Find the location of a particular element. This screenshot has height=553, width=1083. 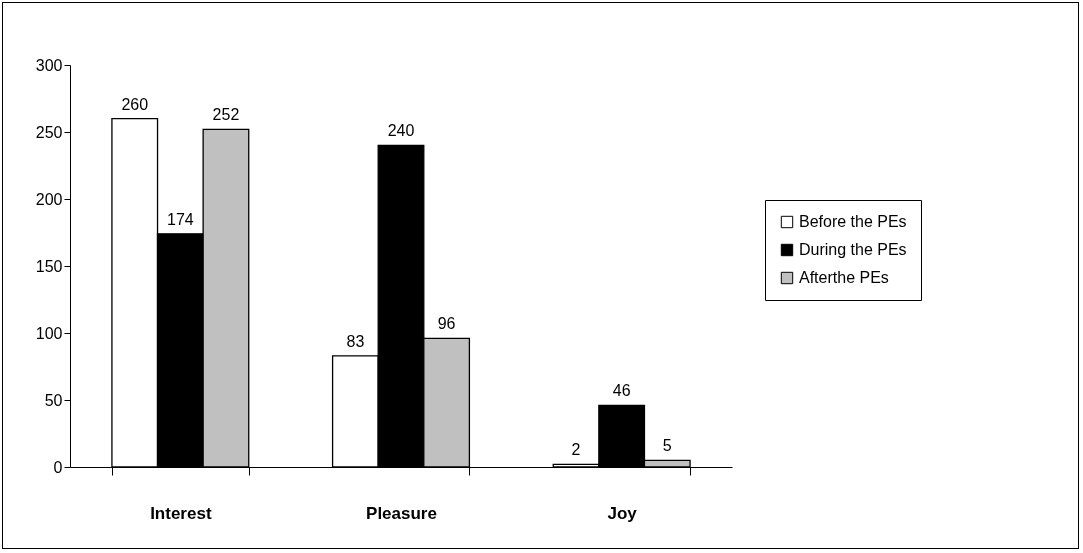

y-tick-label: 100 is located at coordinates (49, 333).